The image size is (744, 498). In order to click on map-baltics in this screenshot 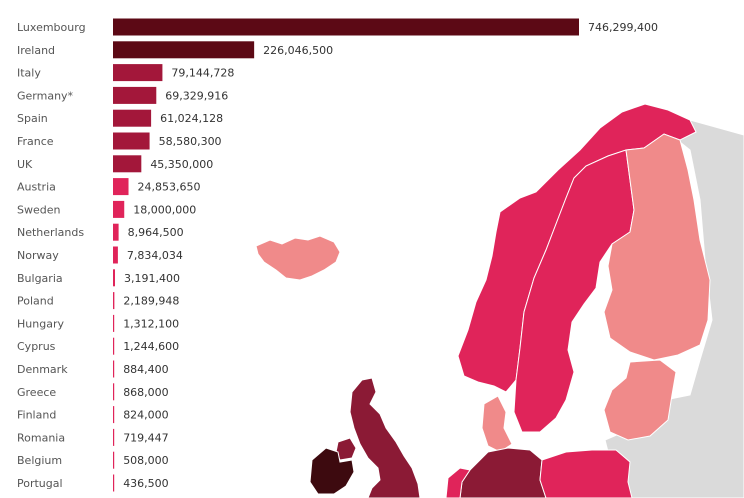, I will do `click(640, 400)`.